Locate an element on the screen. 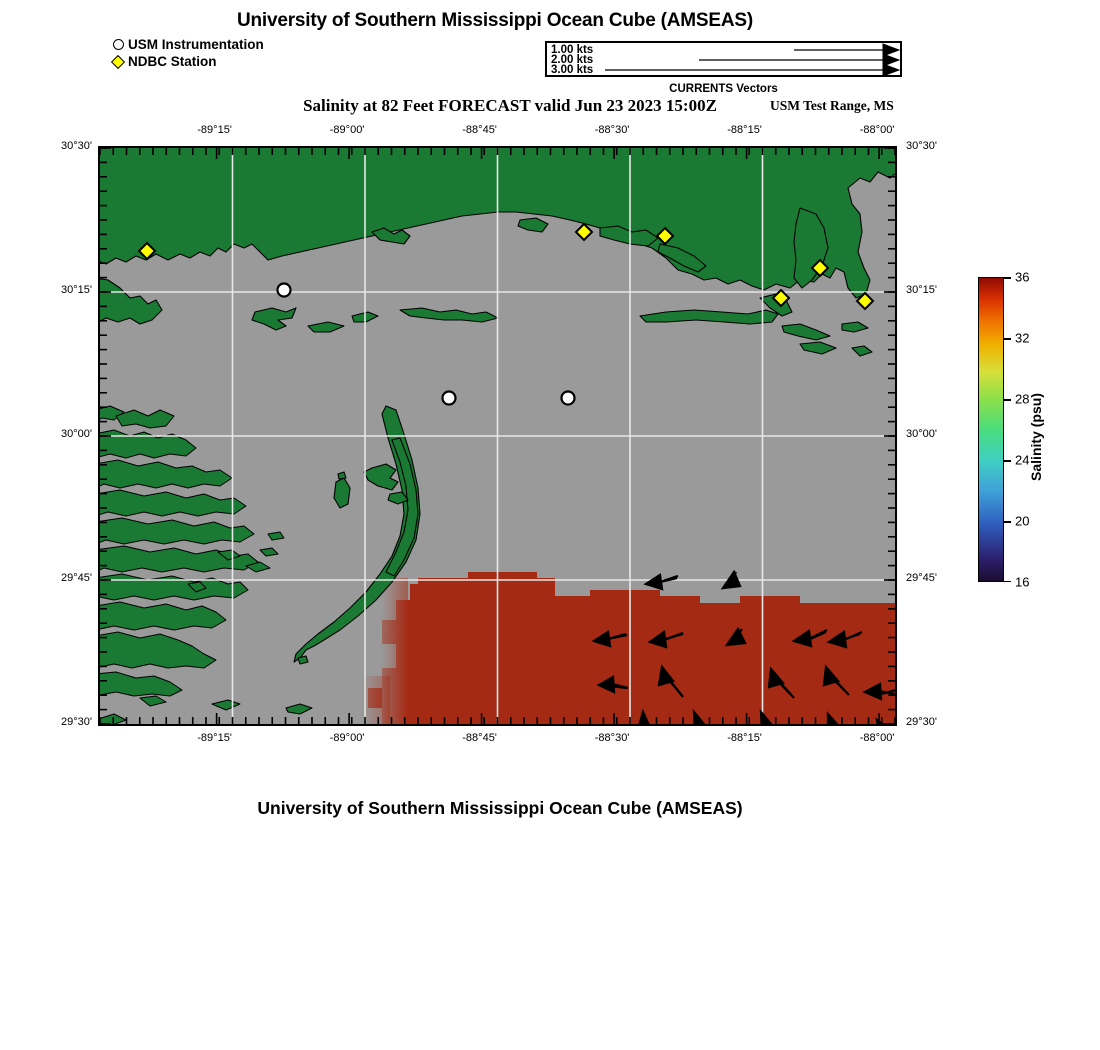 The image size is (1100, 1050). region-label: USM Test Range, MS is located at coordinates (832, 105).